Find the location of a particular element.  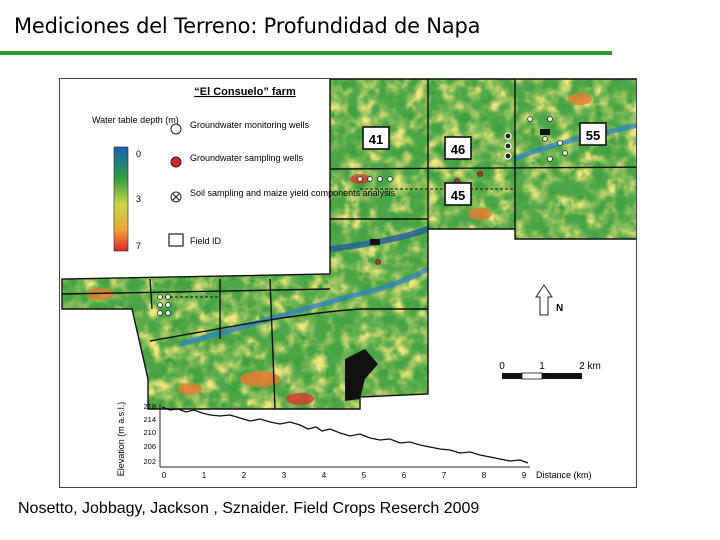

north-arrow-icon: N is located at coordinates (549, 300).